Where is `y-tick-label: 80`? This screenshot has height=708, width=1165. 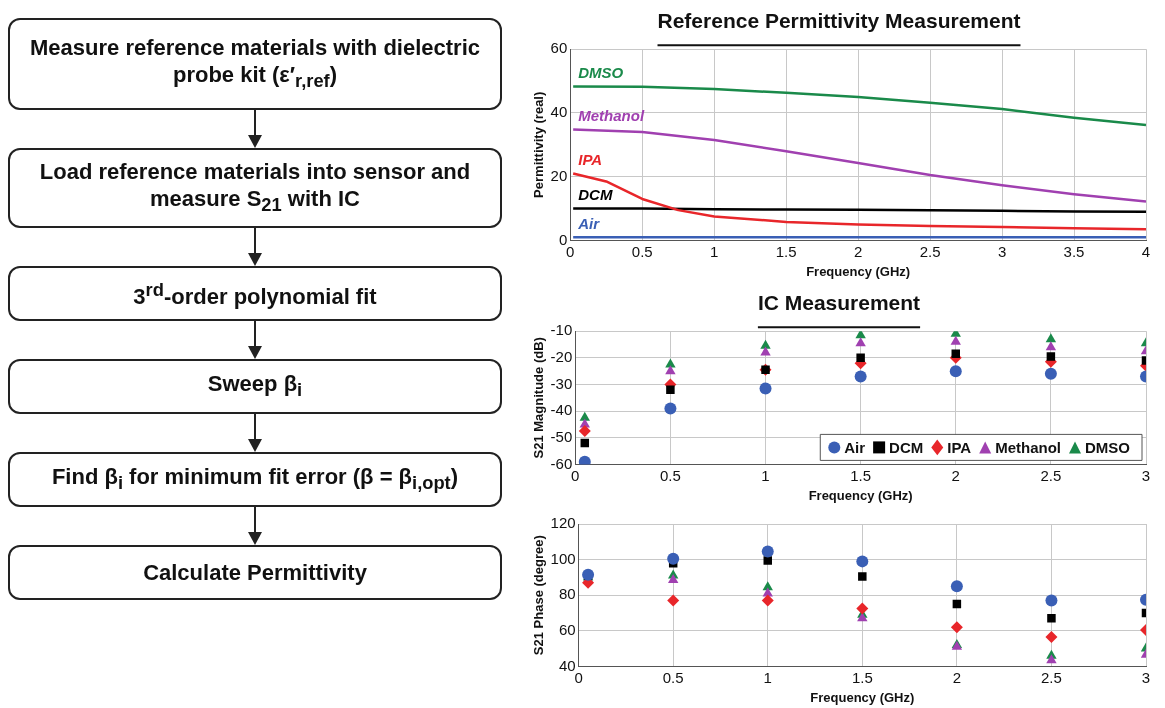
y-tick-label: 80 is located at coordinates (567, 594).